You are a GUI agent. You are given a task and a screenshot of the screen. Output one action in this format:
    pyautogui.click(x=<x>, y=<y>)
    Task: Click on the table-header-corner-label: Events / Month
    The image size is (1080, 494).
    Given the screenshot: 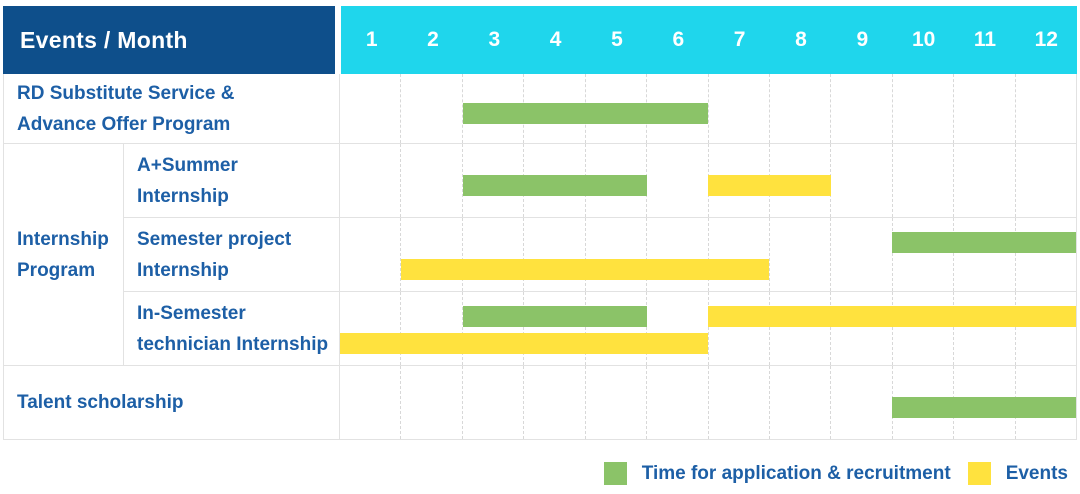 What is the action you would take?
    pyautogui.click(x=169, y=40)
    